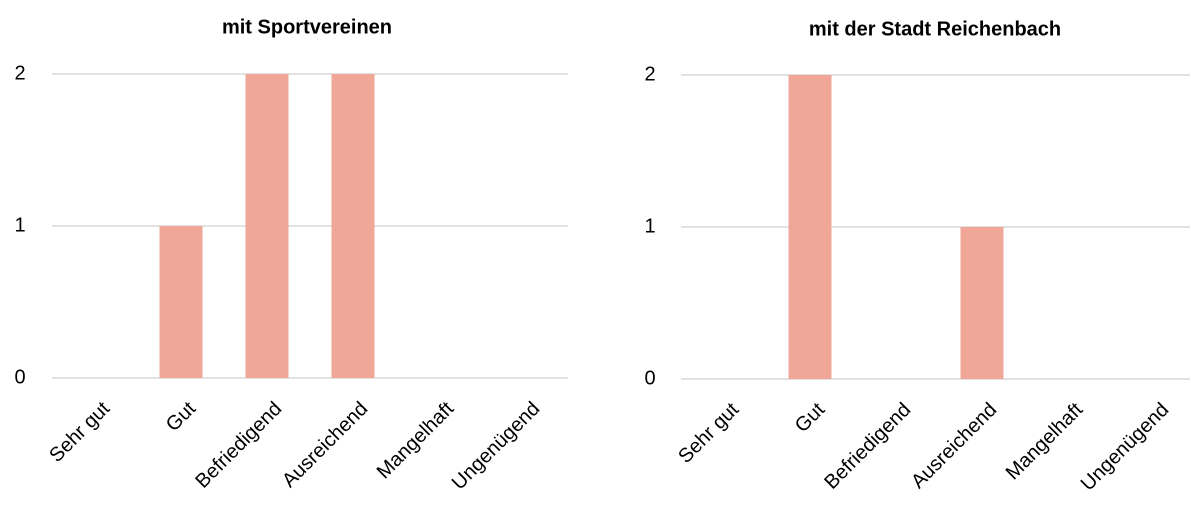 Image resolution: width=1192 pixels, height=523 pixels. I want to click on chart-title: mit der Stadt Reichenbach, so click(935, 29).